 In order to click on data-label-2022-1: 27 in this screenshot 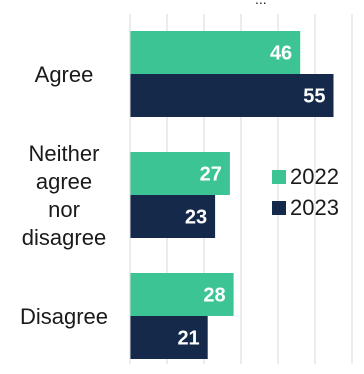, I will do `click(211, 175)`.